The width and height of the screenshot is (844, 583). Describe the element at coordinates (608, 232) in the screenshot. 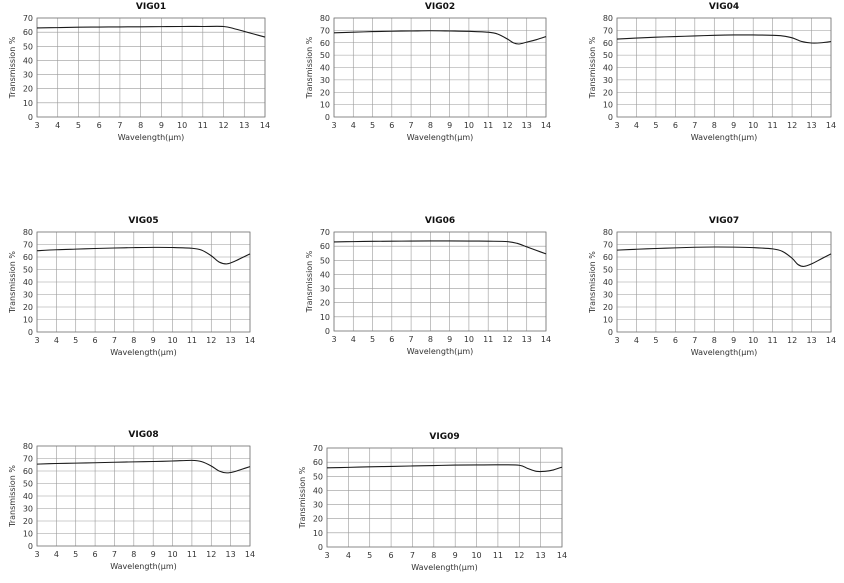

I see `y-tick-label: 80` at that location.